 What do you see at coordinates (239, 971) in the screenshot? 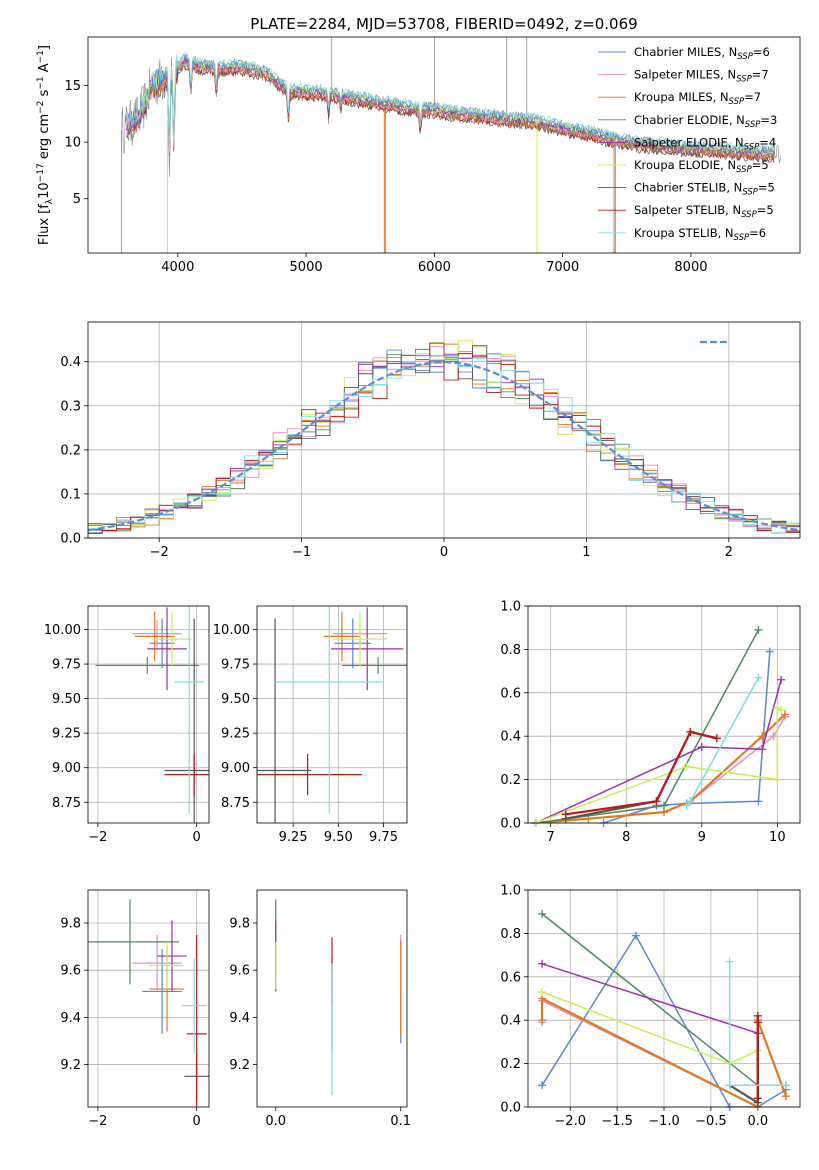
I see `mass-ebv-ytick-label: 9.6` at bounding box center [239, 971].